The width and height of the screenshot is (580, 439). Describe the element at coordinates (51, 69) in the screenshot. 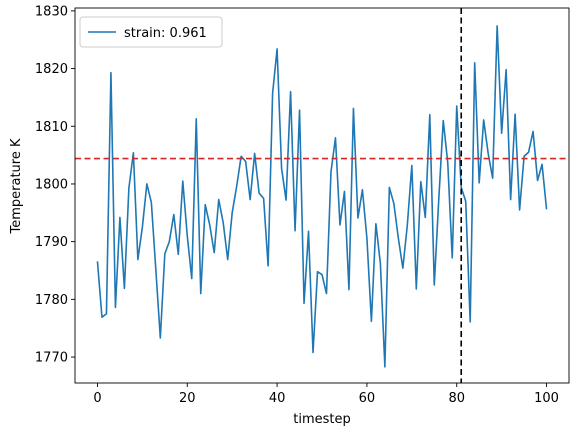

I see `y-tick-label: 1820` at that location.